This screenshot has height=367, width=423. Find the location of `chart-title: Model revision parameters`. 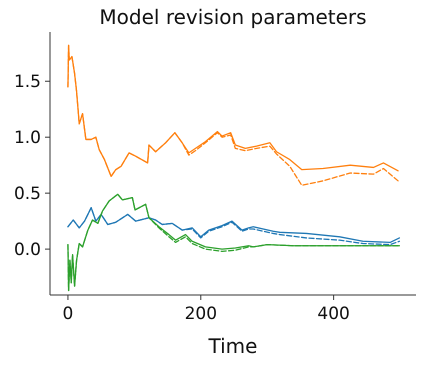

chart-title: Model revision parameters is located at coordinates (233, 17).